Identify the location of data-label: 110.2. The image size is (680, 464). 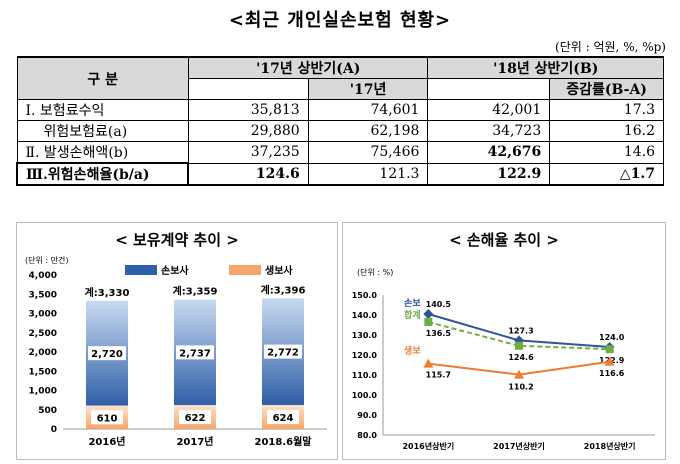
(520, 387).